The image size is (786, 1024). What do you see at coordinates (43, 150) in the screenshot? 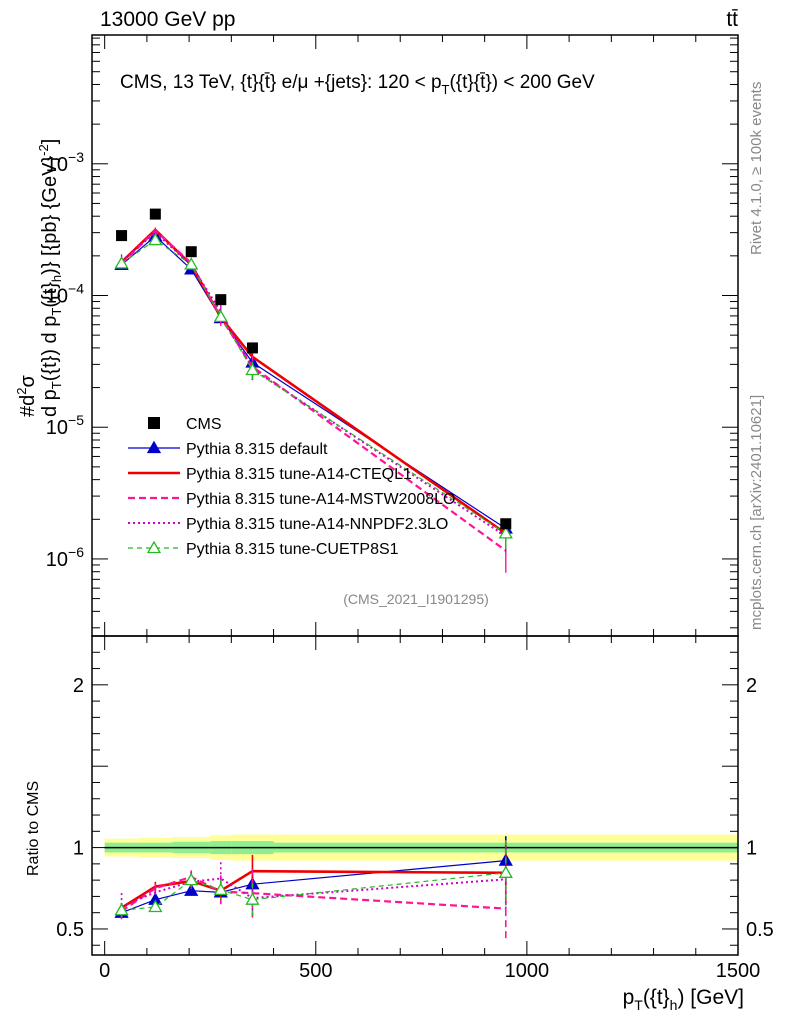
I see `ylabel-denom4-sup: -2` at bounding box center [43, 150].